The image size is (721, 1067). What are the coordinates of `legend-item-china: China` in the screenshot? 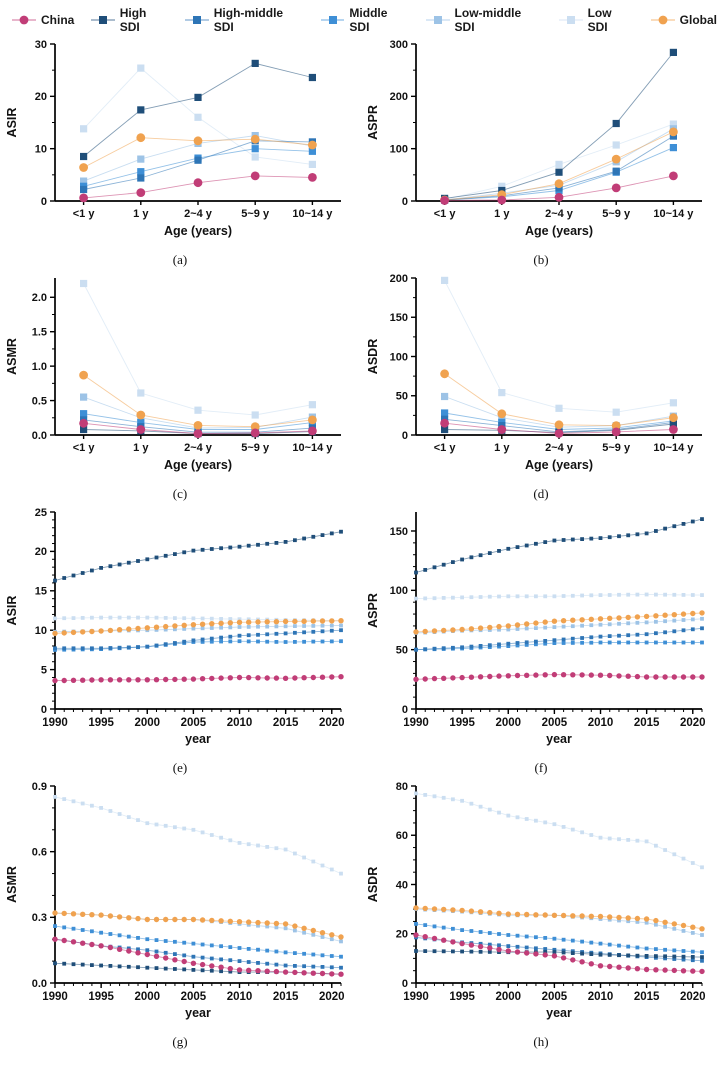 It's located at (43, 20).